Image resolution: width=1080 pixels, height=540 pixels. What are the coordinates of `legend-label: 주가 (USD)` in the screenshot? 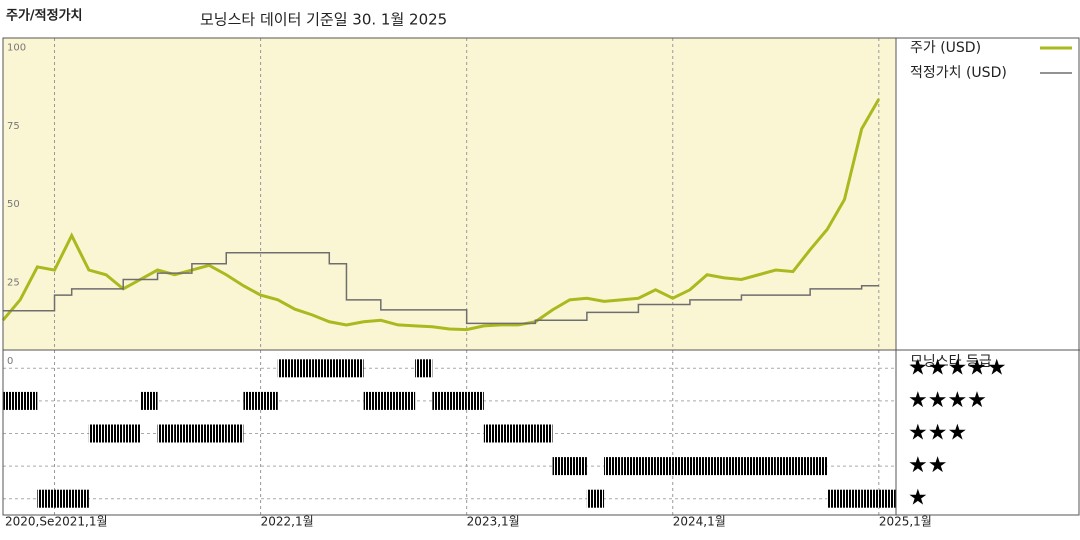 It's located at (945, 48).